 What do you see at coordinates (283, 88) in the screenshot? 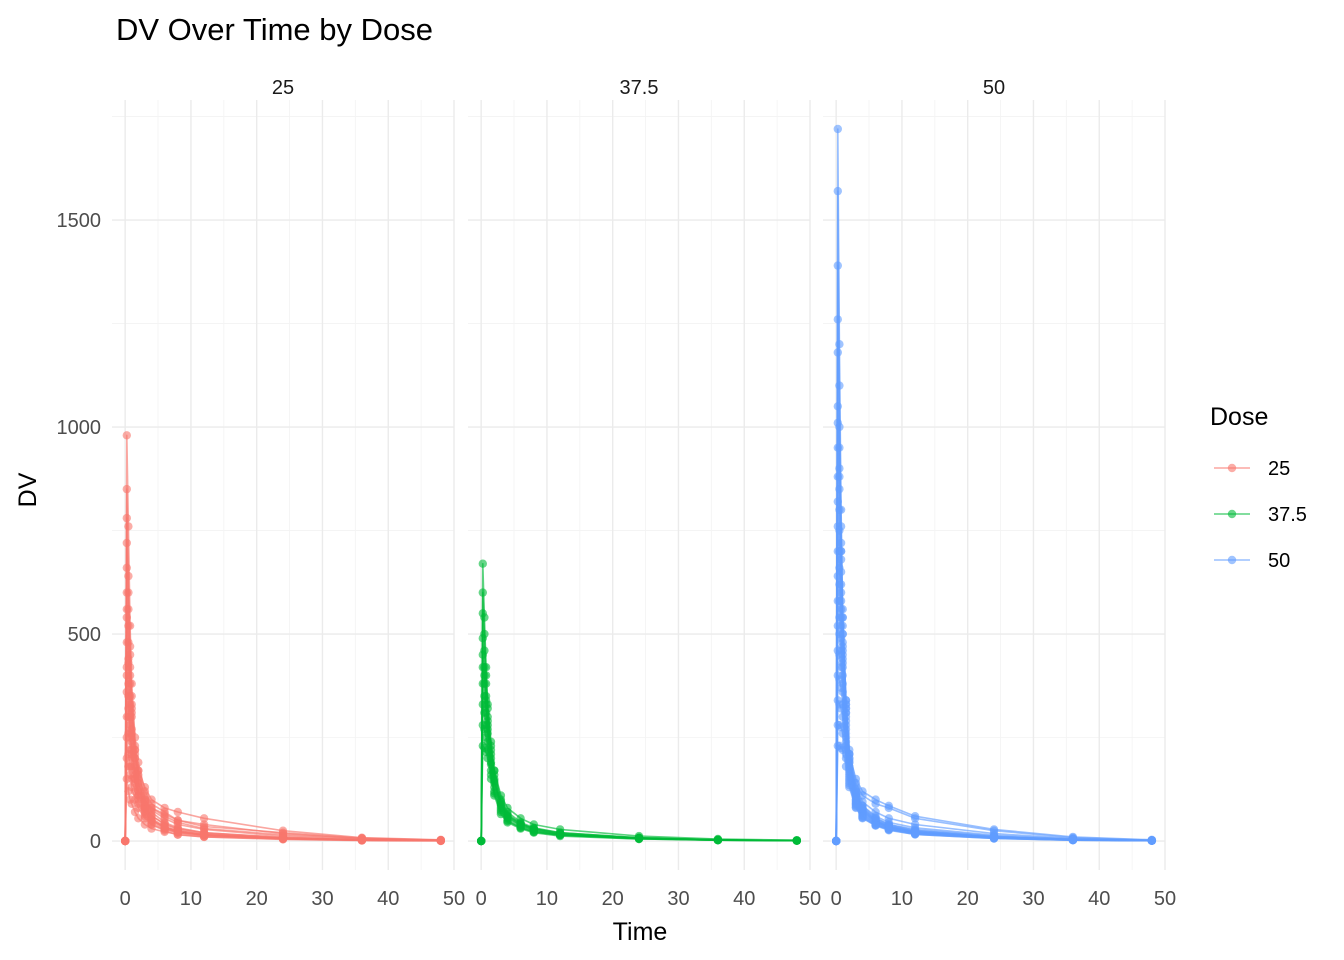
I see `facet-strip-label: 25` at bounding box center [283, 88].